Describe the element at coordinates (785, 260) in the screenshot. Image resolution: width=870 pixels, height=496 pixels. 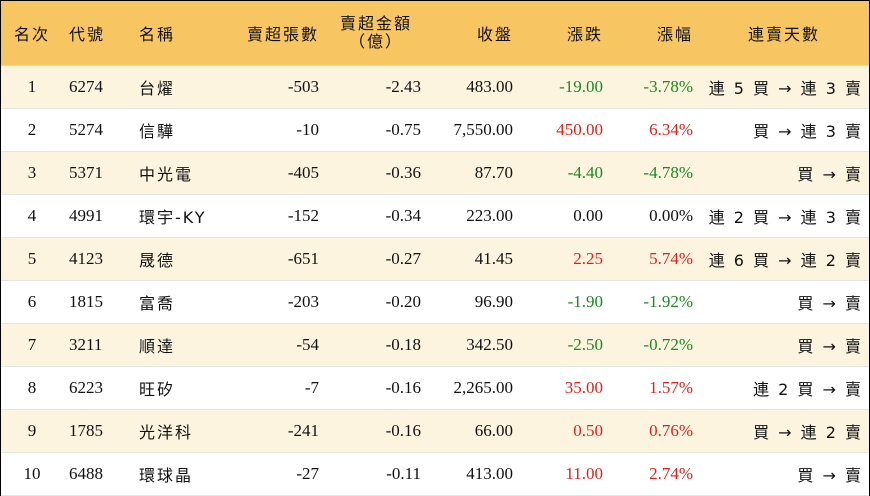
I see `cell-streak: 連 6 買 → 連 2 賣` at that location.